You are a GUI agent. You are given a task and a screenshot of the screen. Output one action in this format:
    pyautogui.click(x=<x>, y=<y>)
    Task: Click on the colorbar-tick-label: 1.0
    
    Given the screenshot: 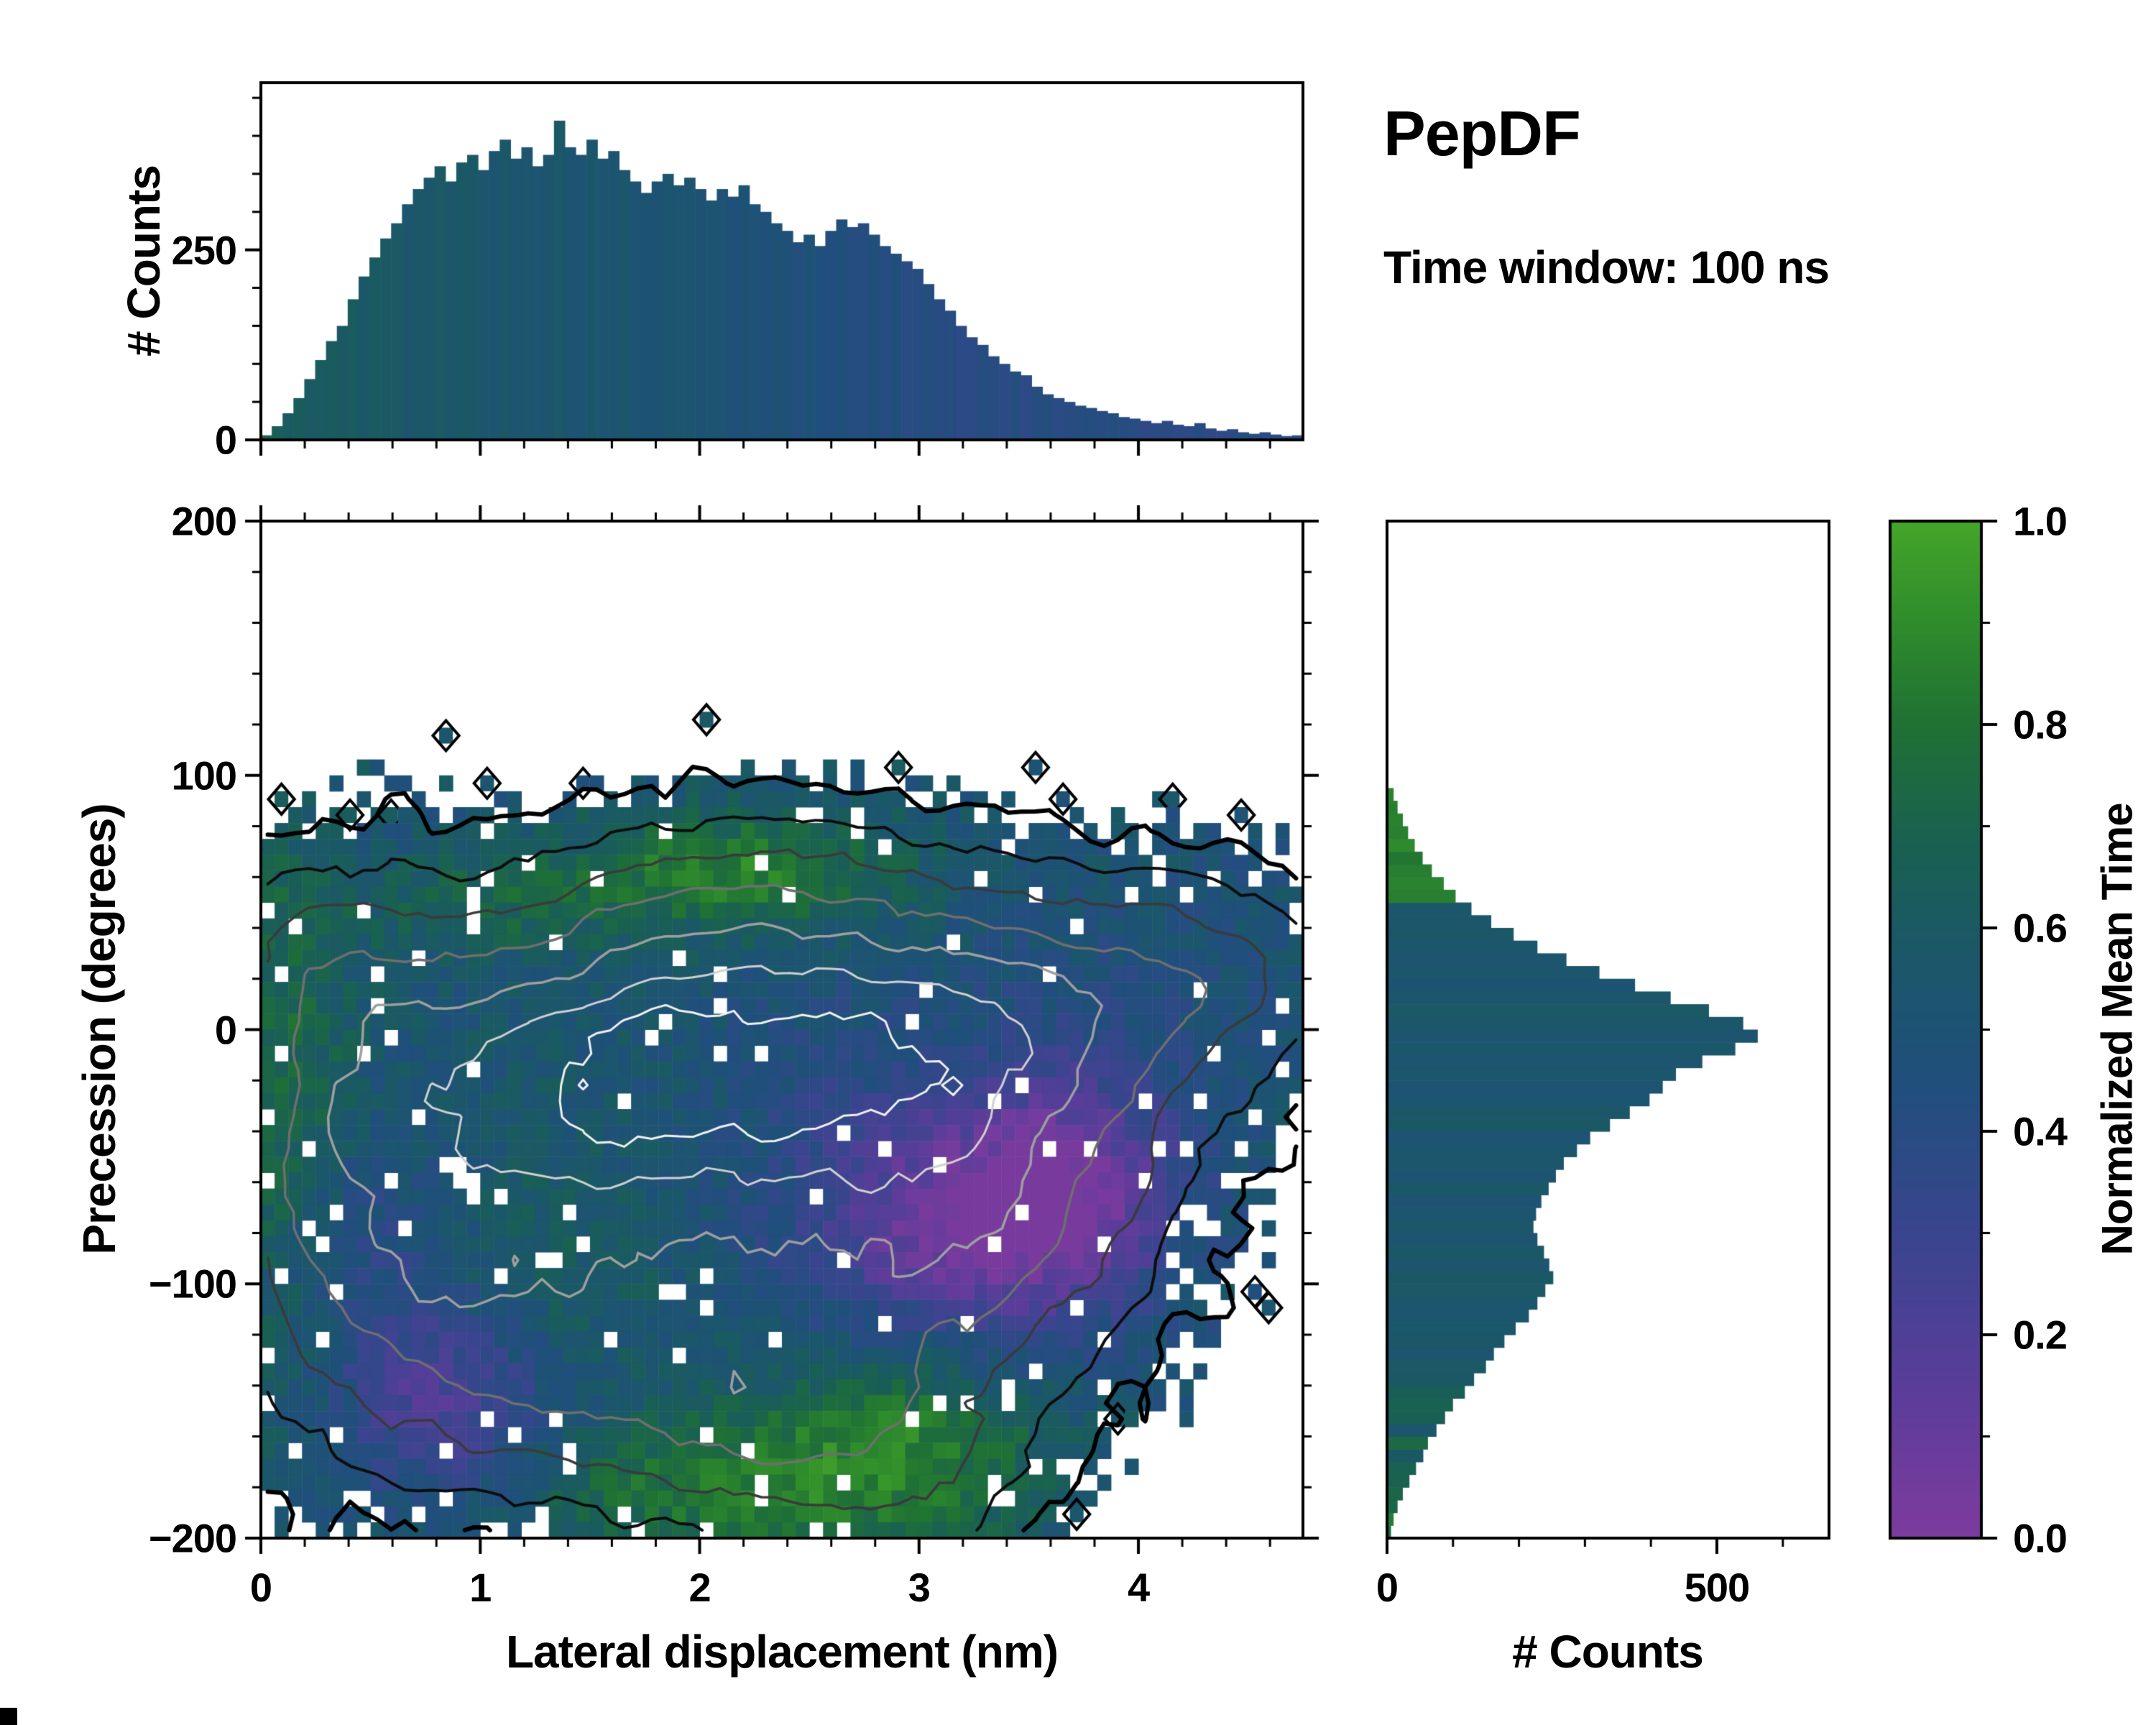 What is the action you would take?
    pyautogui.click(x=2040, y=521)
    